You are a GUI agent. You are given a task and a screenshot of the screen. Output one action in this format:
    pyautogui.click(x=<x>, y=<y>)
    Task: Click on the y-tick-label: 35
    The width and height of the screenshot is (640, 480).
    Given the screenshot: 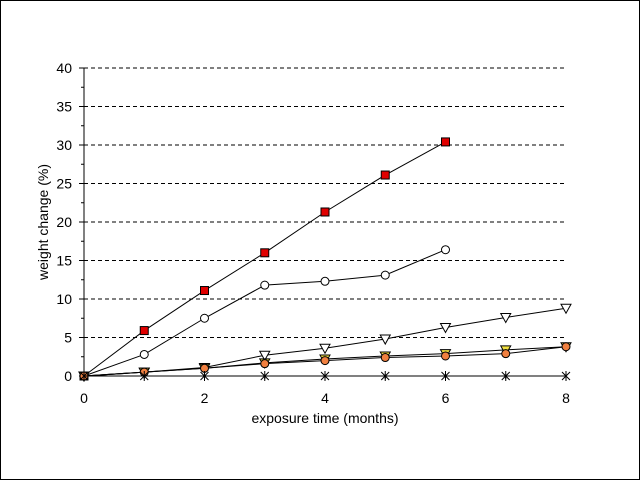 What is the action you would take?
    pyautogui.click(x=64, y=107)
    